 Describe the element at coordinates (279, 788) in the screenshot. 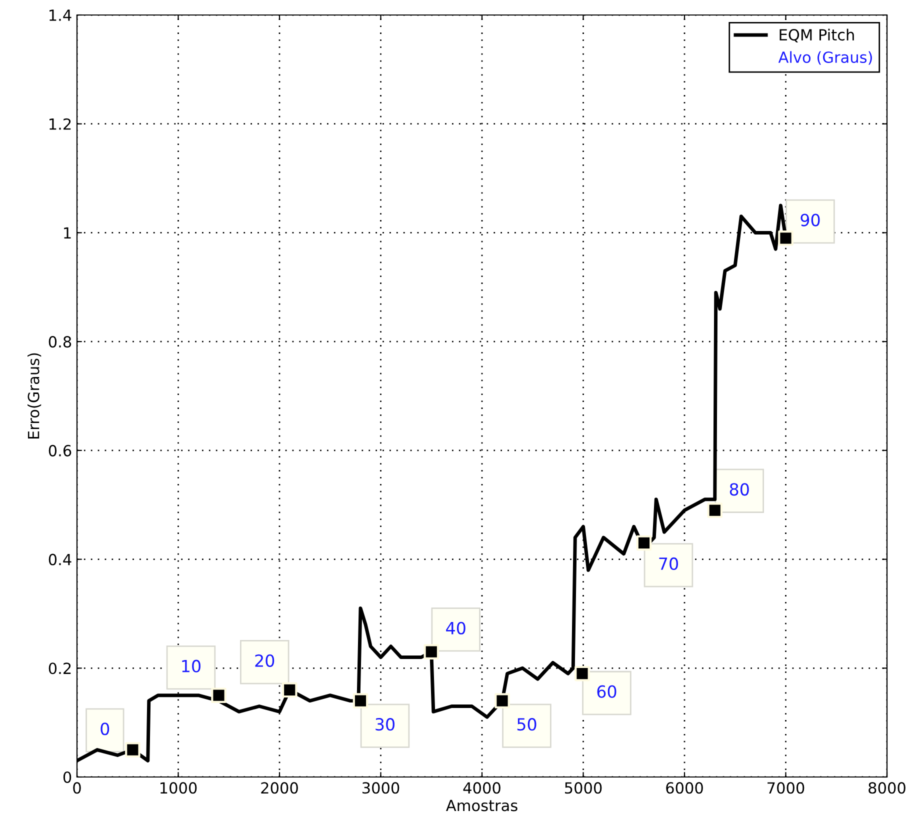

I see `x-tick-label: 2000` at that location.